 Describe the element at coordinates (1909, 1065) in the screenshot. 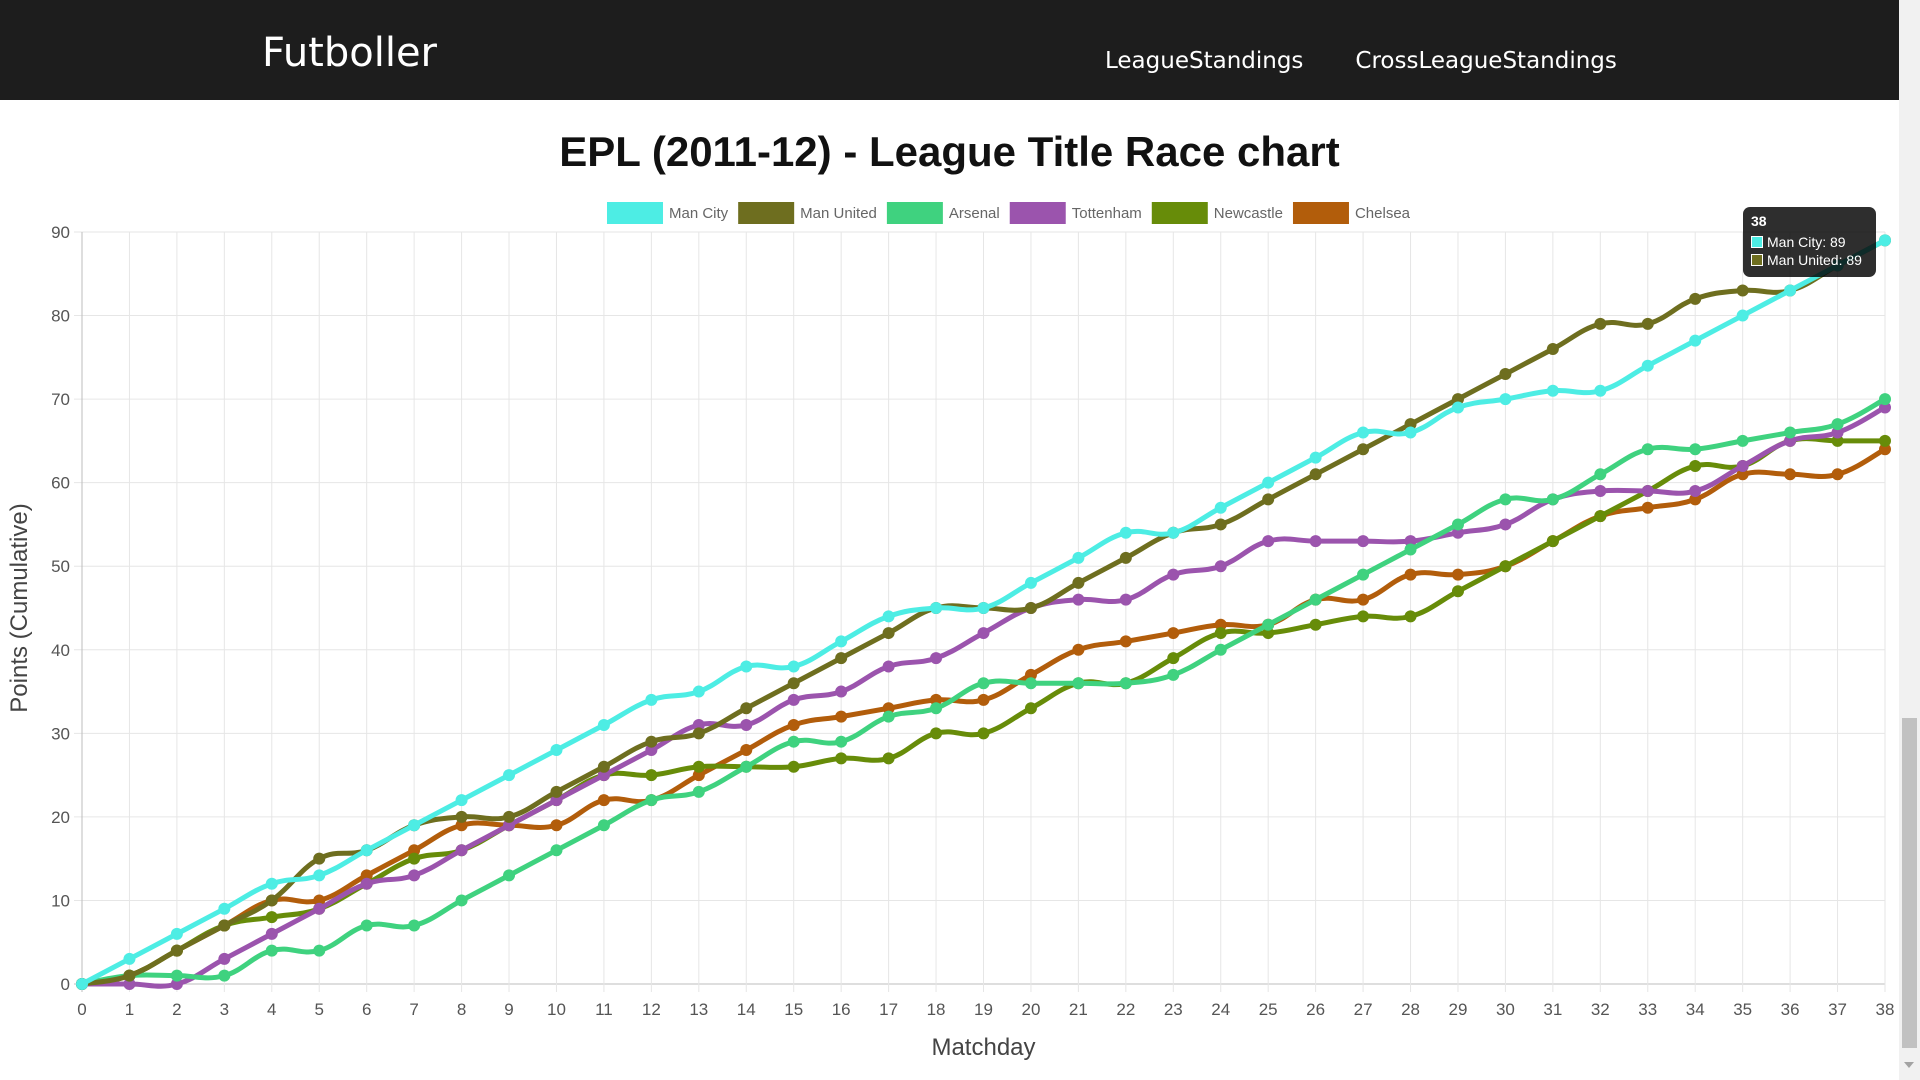

I see `scroll-down-arrow-icon` at that location.